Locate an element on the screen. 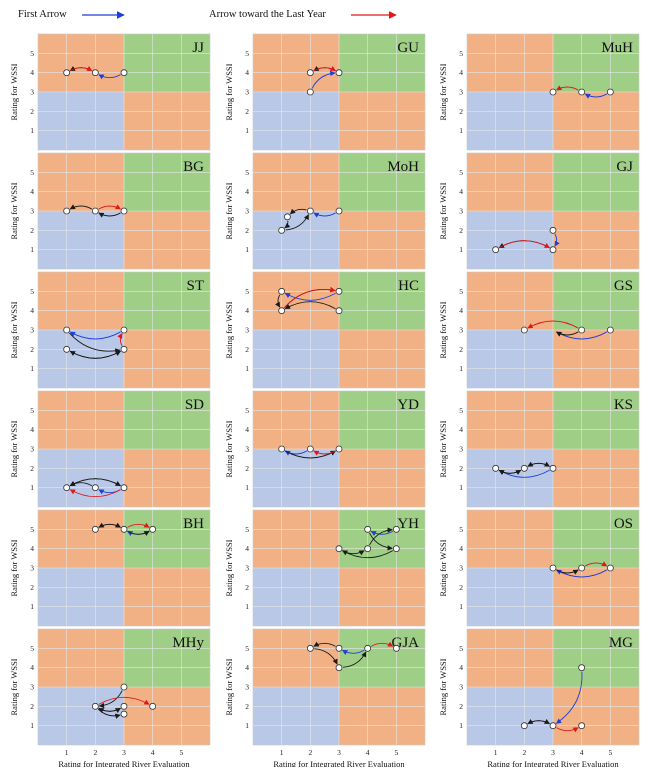 The image size is (649, 772). x-tick-label: 3 is located at coordinates (553, 752).